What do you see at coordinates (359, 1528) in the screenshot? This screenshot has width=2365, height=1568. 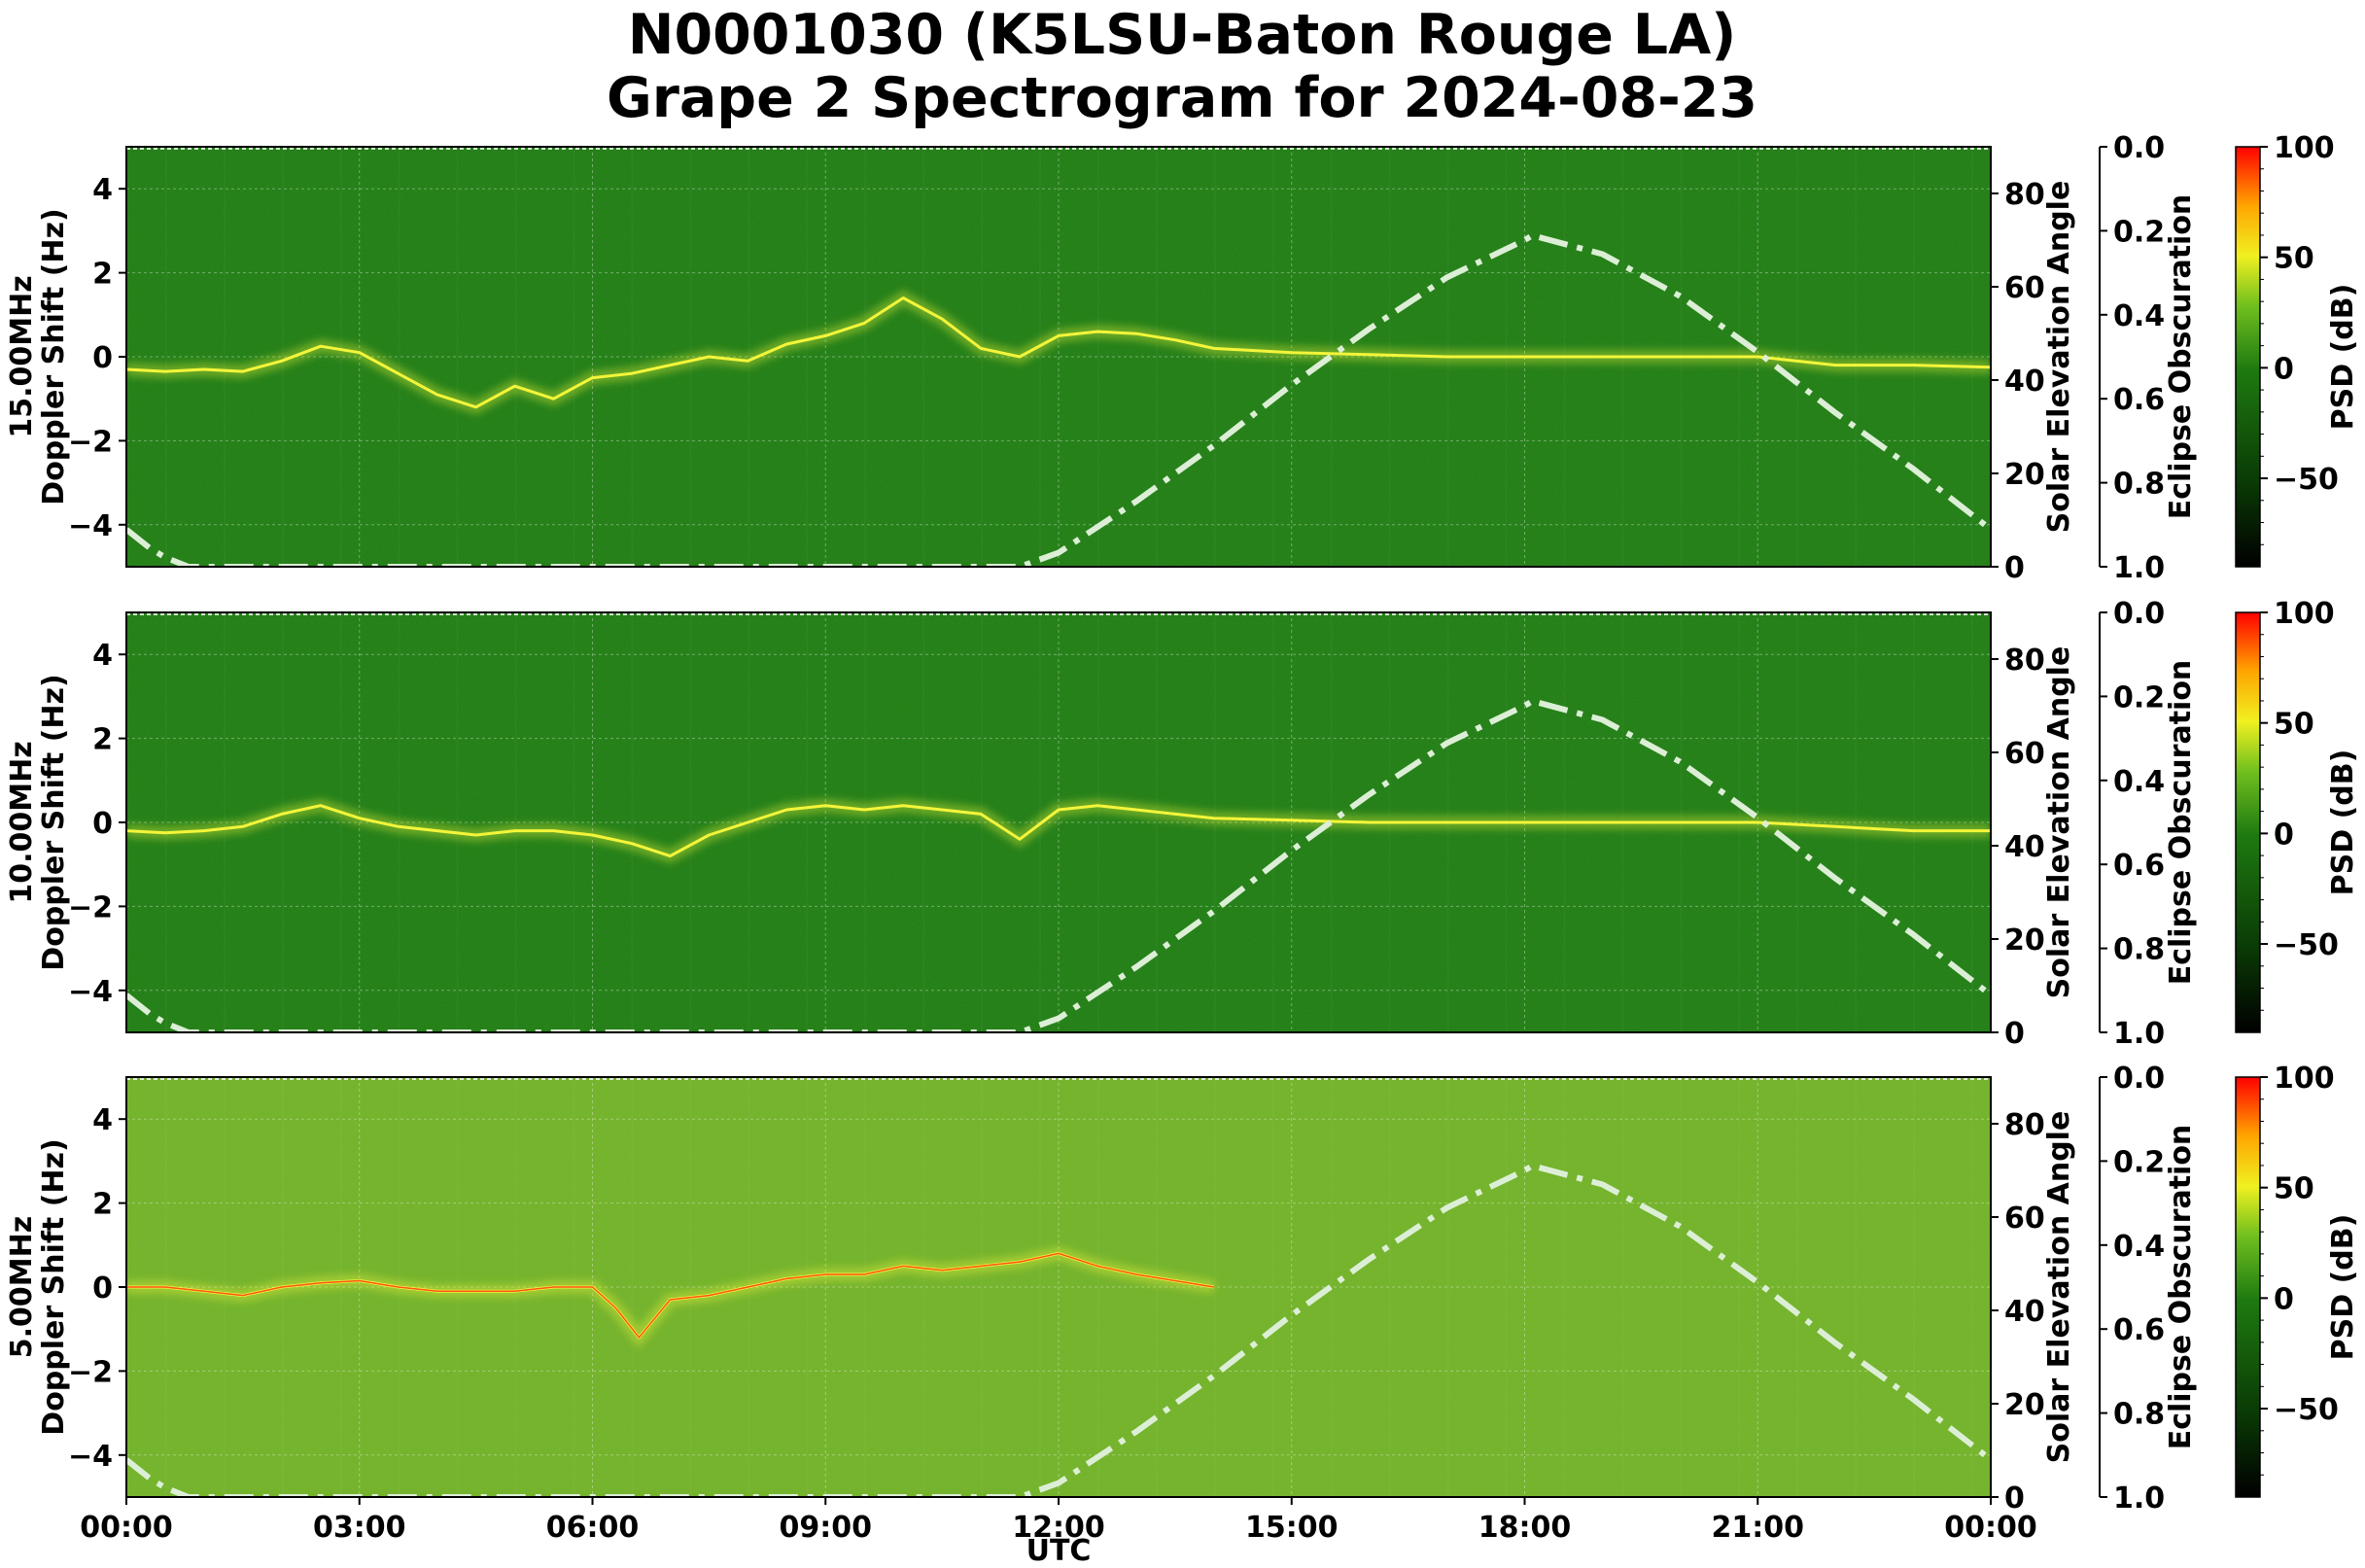 I see `x-tick-label: 03:00` at bounding box center [359, 1528].